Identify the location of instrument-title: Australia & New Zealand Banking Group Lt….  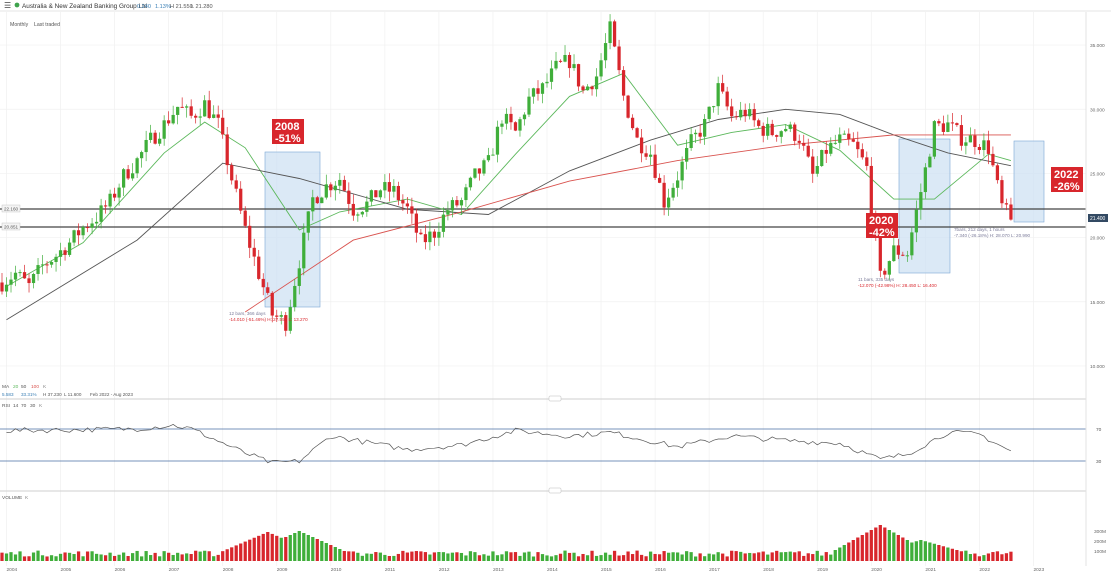
(85, 6).